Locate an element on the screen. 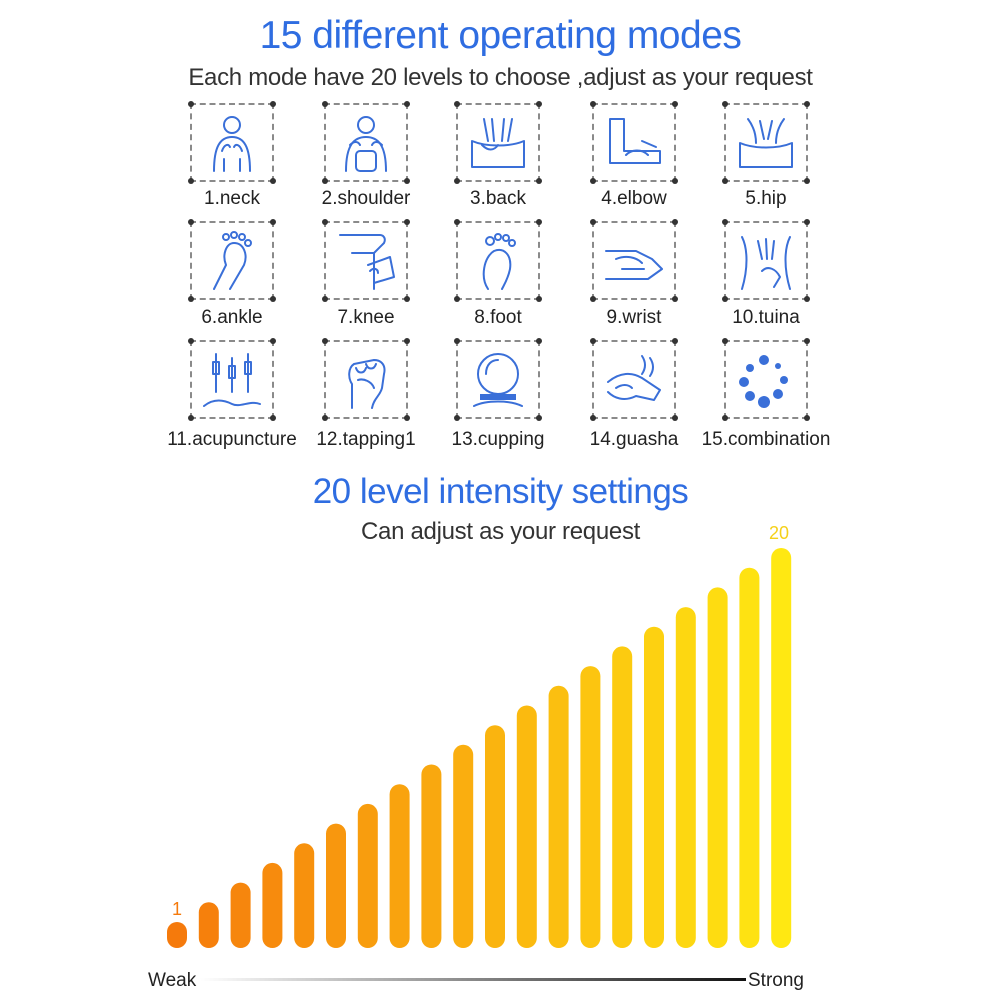  strong-label: Strong is located at coordinates (776, 980).